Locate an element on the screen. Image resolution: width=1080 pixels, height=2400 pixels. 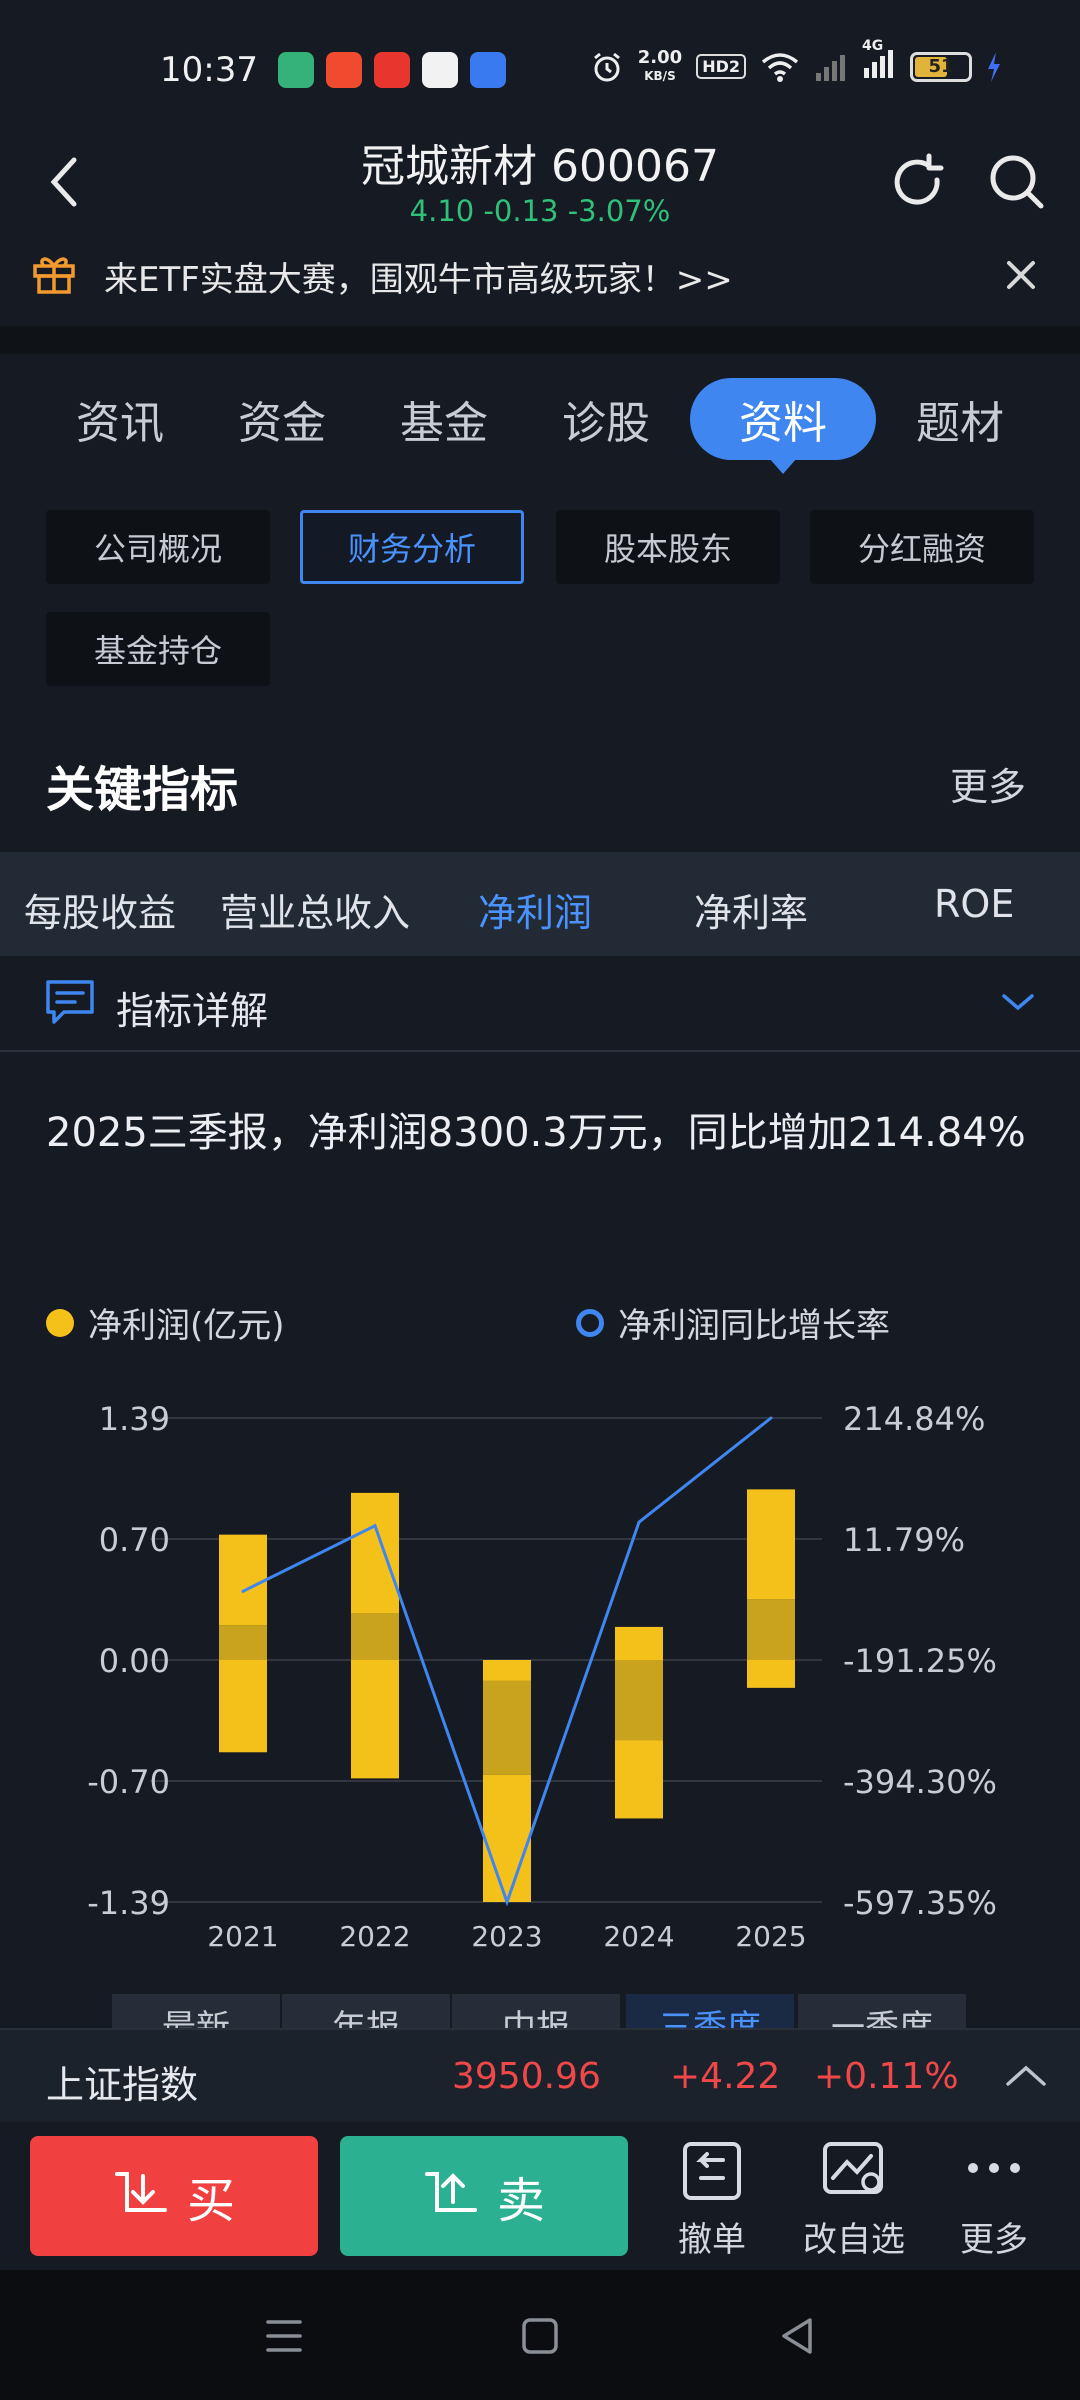
metric-tab-revenue: 营业总收入 is located at coordinates (315, 913).